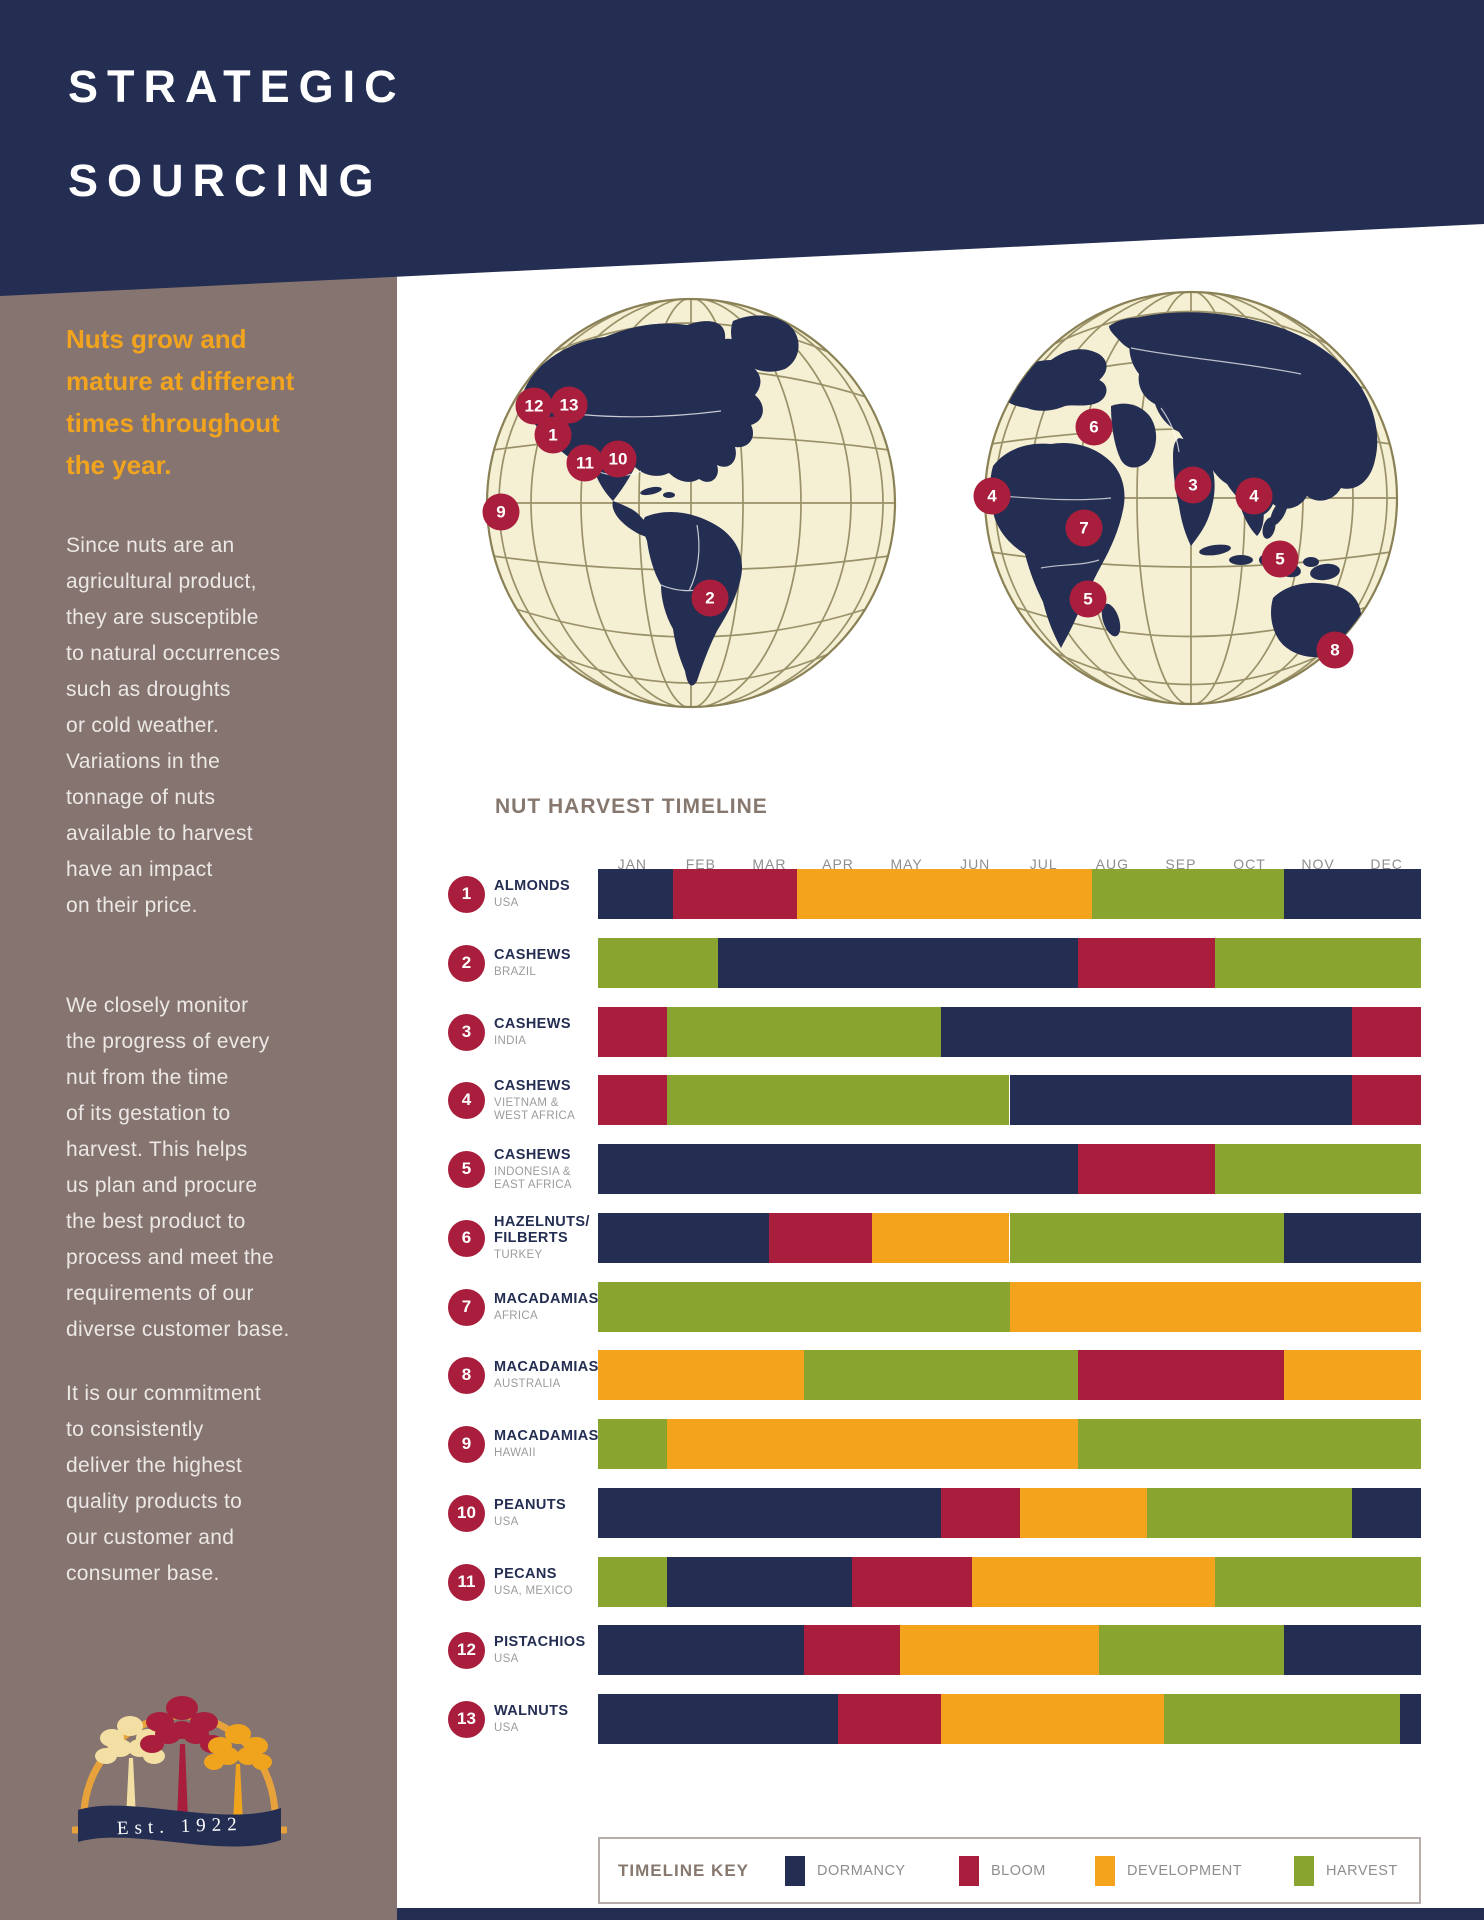 The image size is (1484, 1920). Describe the element at coordinates (466, 1169) in the screenshot. I see `row-number-badge: 5` at that location.